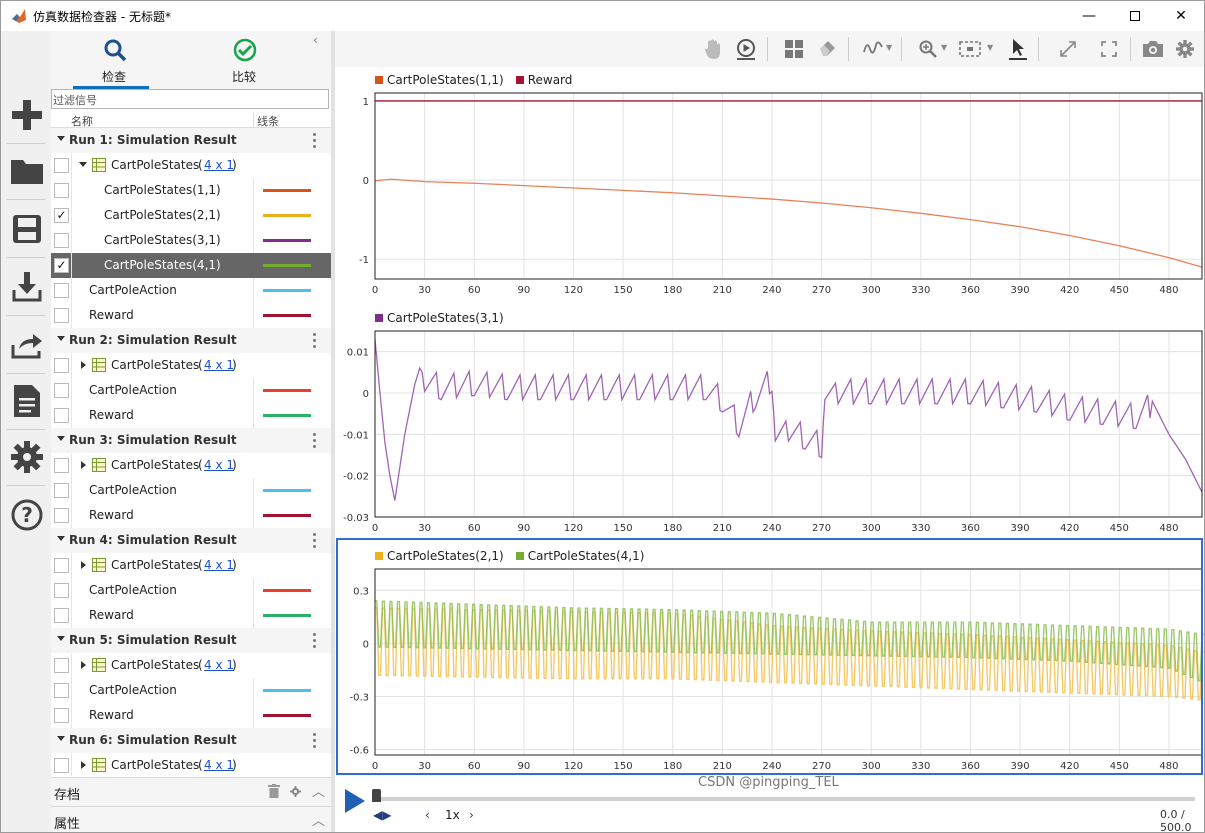 The width and height of the screenshot is (1205, 833). I want to click on archive-section: 存档 ︿, so click(191, 791).